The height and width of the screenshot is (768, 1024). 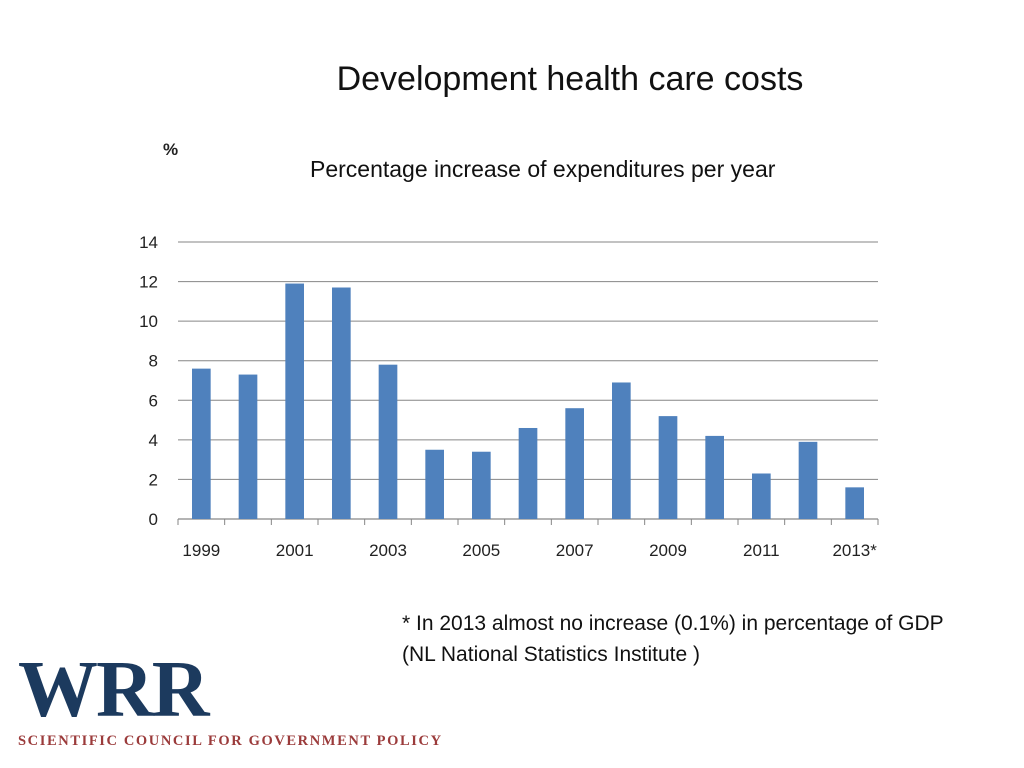 What do you see at coordinates (294, 401) in the screenshot?
I see `bar-2001` at bounding box center [294, 401].